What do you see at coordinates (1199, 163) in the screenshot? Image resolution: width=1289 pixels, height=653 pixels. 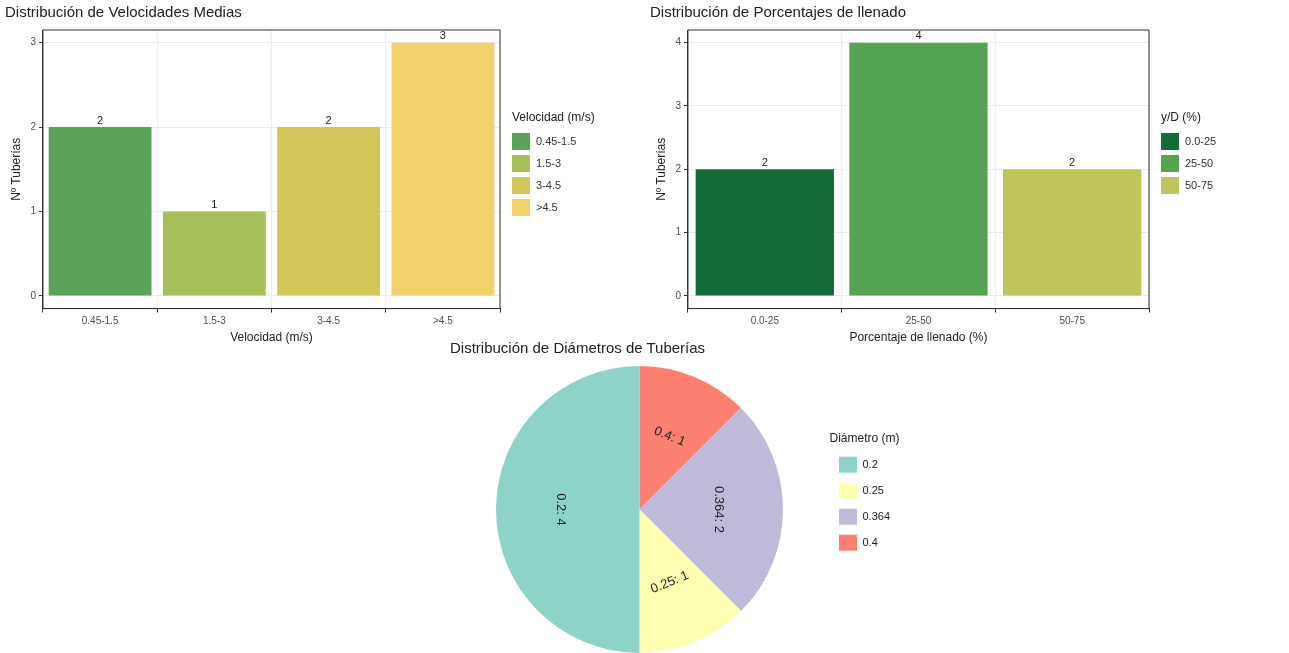 I see `category-label: 25-50` at bounding box center [1199, 163].